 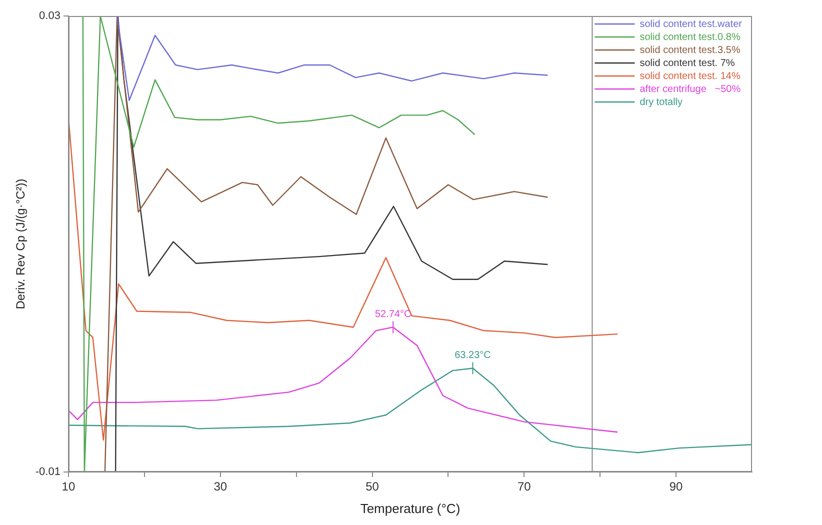 What do you see at coordinates (687, 63) in the screenshot?
I see `legend-label: solid content test. 7%` at bounding box center [687, 63].